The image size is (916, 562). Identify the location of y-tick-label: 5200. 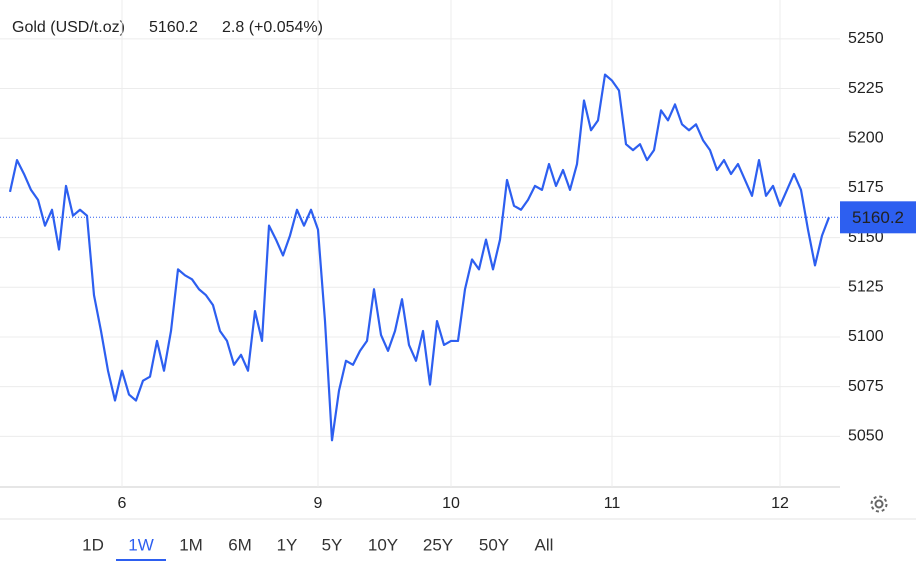
(866, 137).